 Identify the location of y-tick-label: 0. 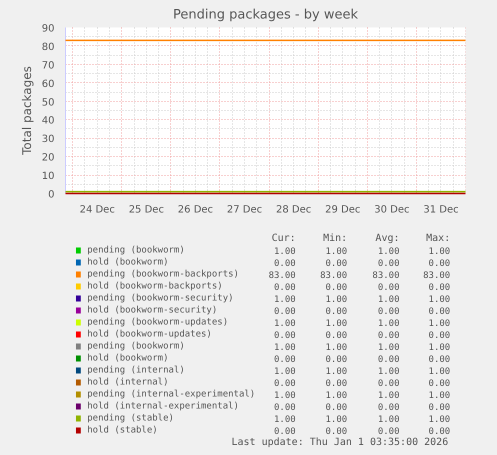
(51, 195).